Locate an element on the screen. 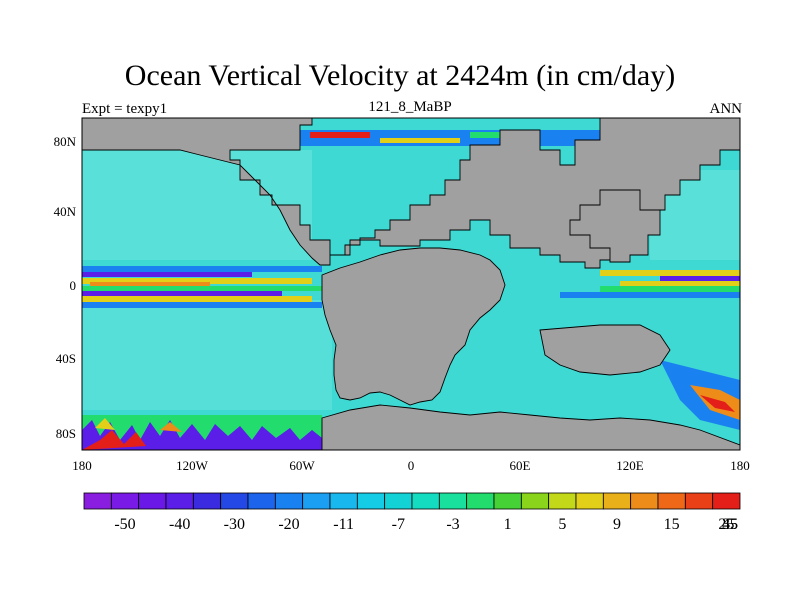  lon-label-180w: 180 is located at coordinates (82, 465).